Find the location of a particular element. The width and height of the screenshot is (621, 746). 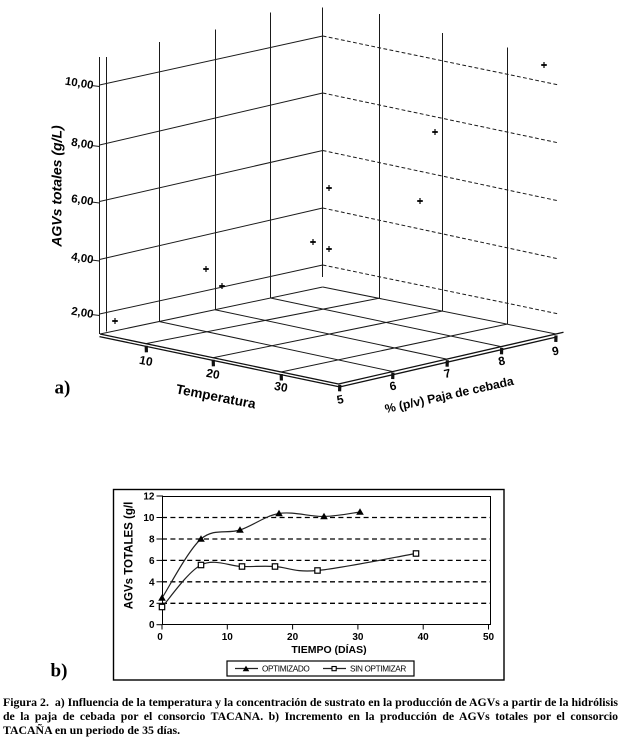

svg-text: 5 is located at coordinates (340, 399).